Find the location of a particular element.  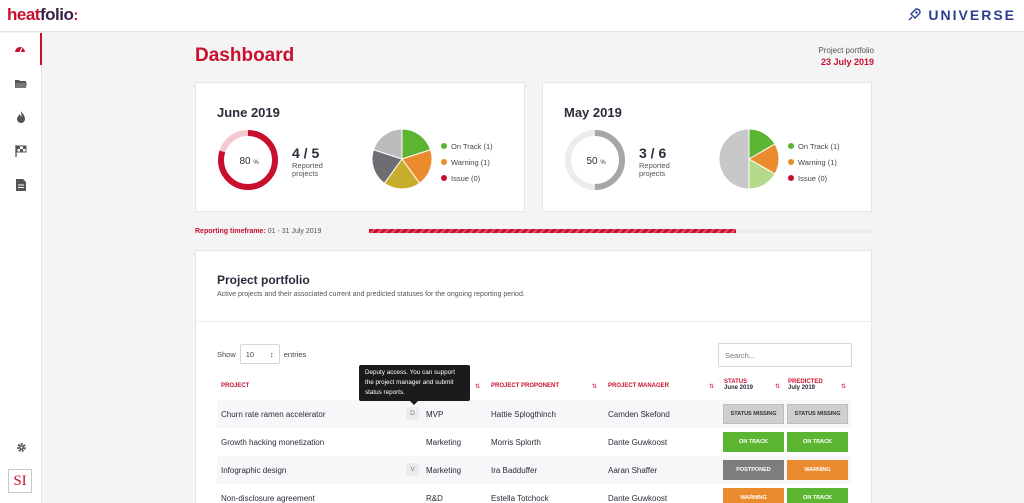

column-header-predicted: PREDICTED July 2019 is located at coordinates (805, 385).